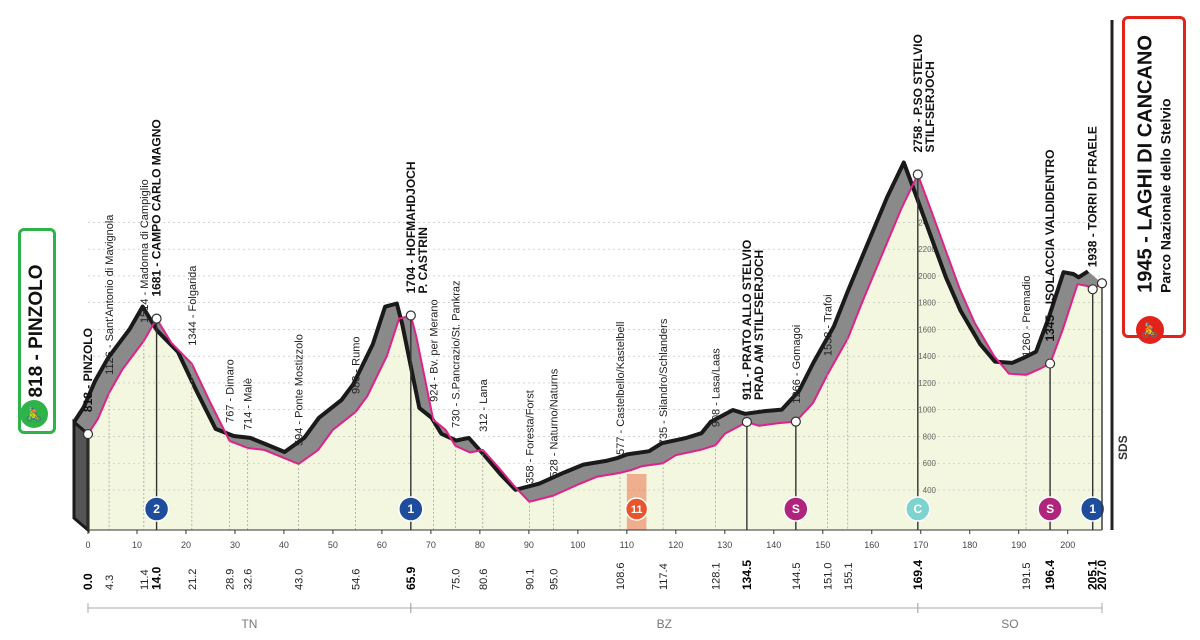 This screenshot has width=1200, height=640. What do you see at coordinates (249, 624) in the screenshot?
I see `region-label: TN` at bounding box center [249, 624].